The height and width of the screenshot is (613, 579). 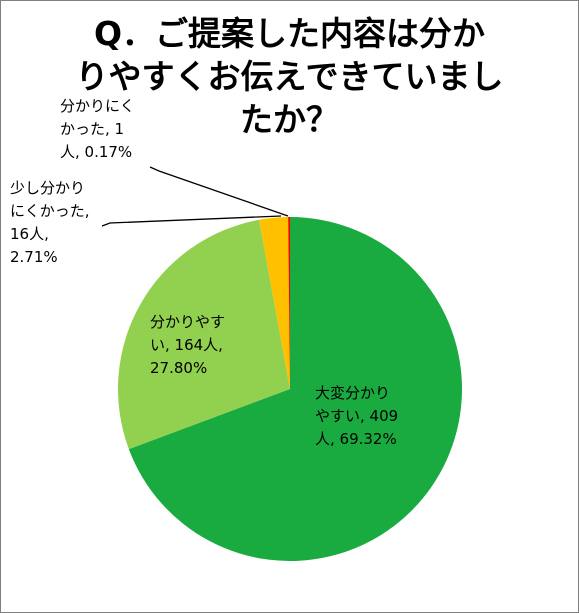 What do you see at coordinates (289, 119) in the screenshot?
I see `chart-title-line-3: たか？` at bounding box center [289, 119].